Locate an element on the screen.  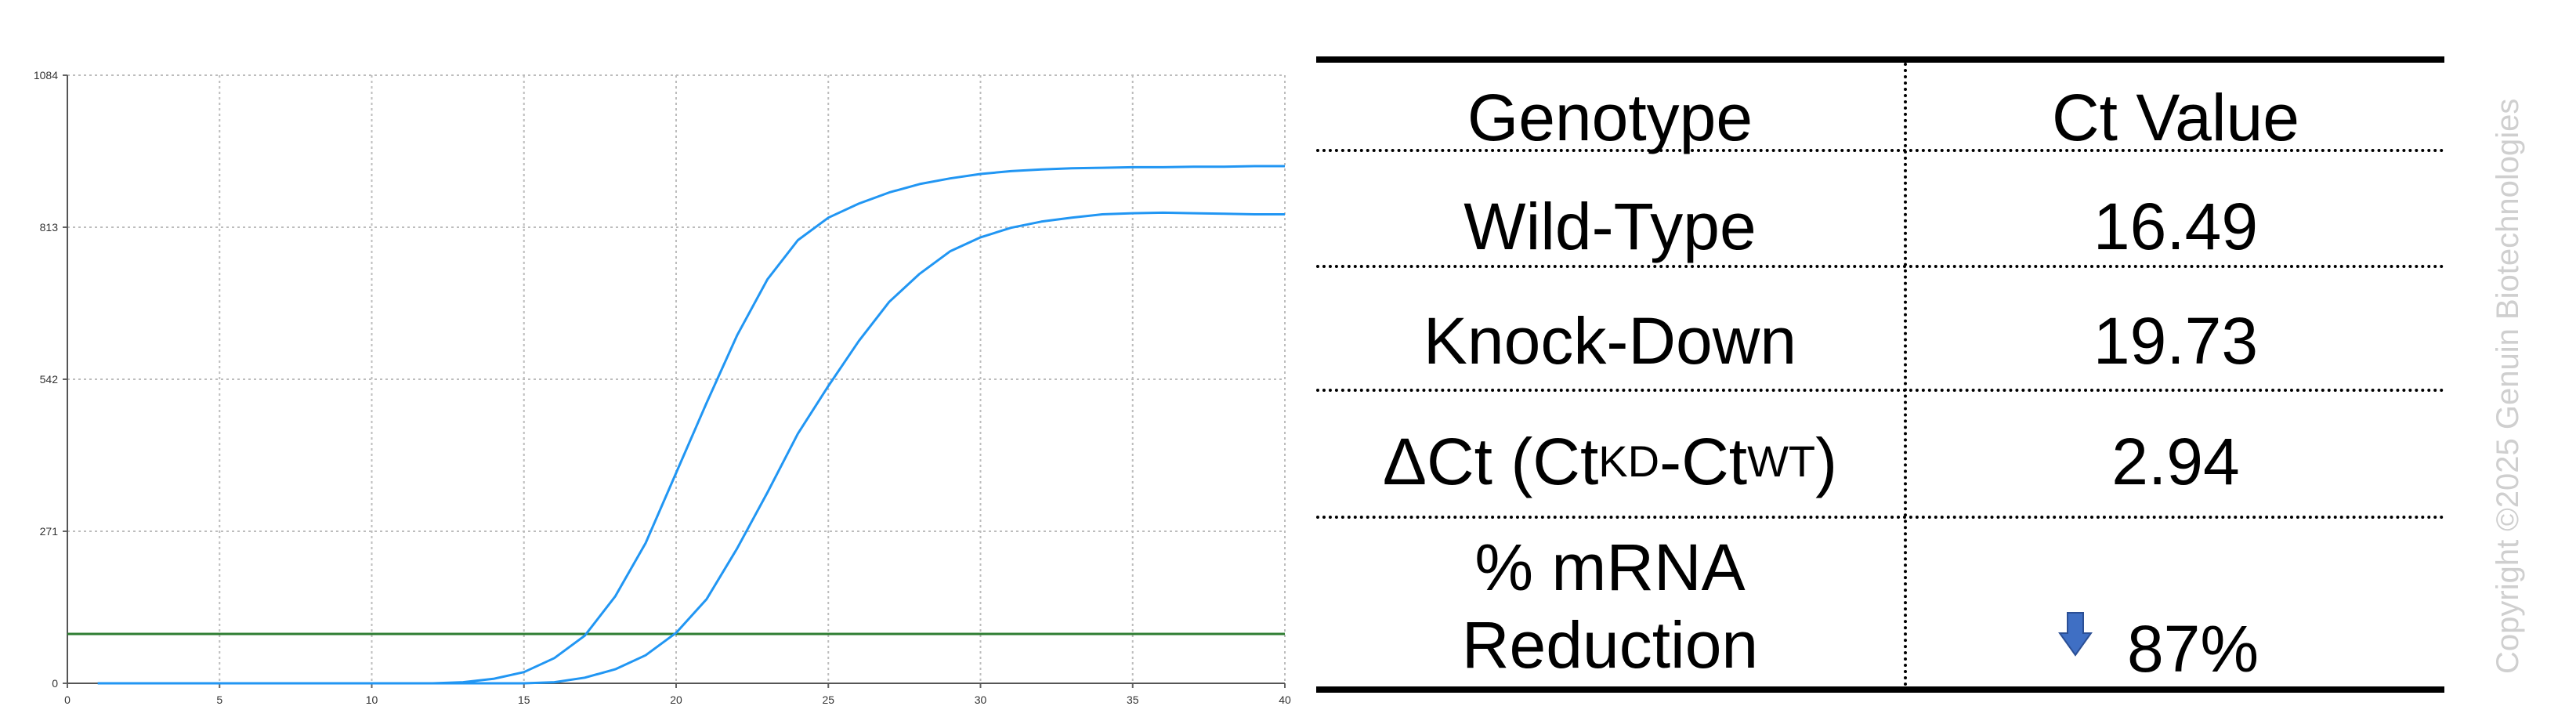
x-tick-label: 10 is located at coordinates (372, 699).